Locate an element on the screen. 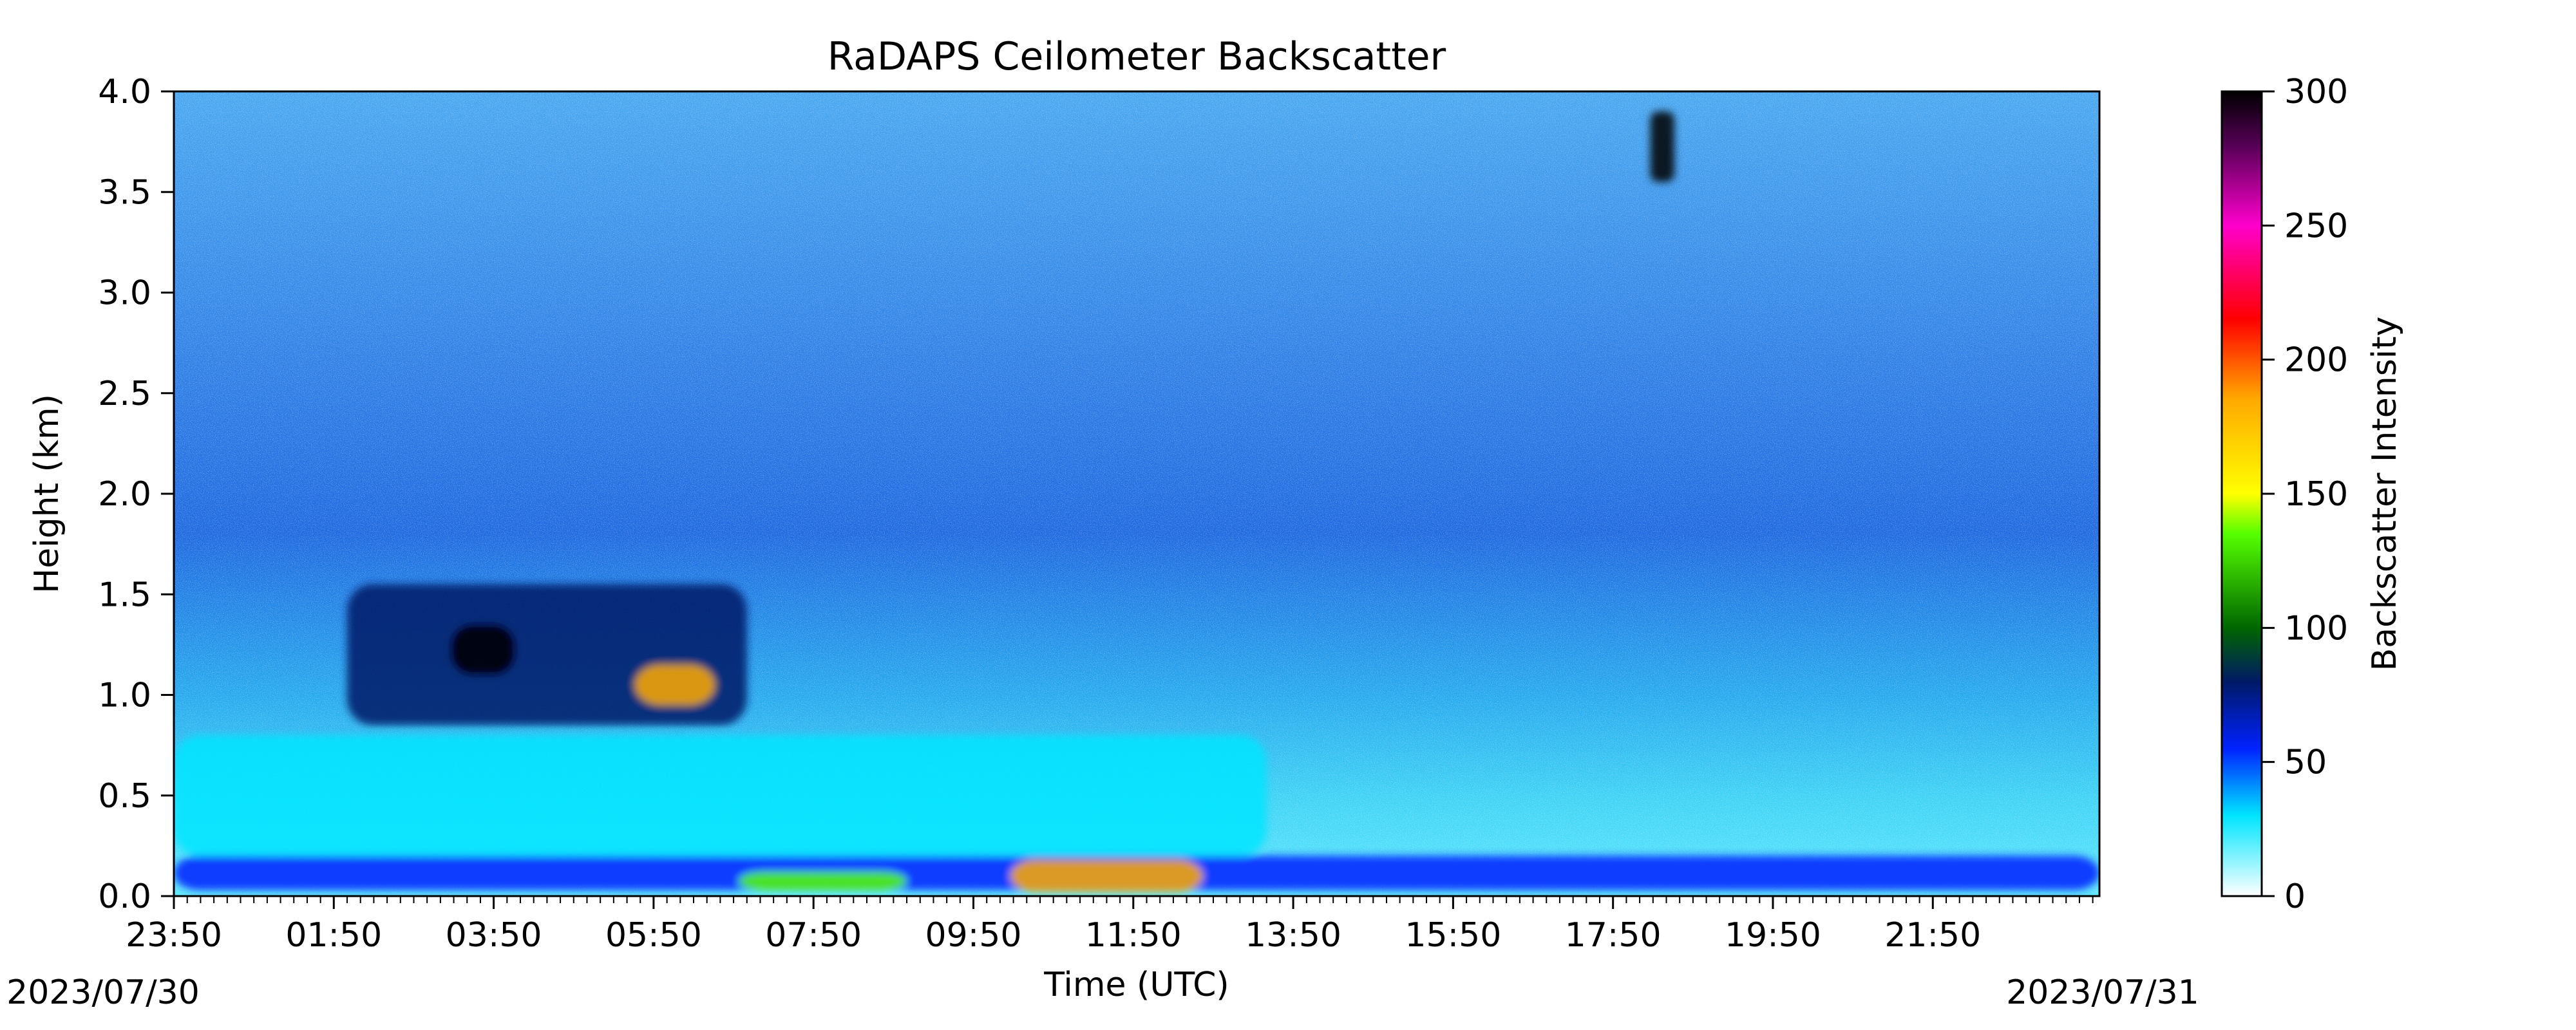 The width and height of the screenshot is (2576, 1030). x-tick-label: 13:50 is located at coordinates (1293, 936).